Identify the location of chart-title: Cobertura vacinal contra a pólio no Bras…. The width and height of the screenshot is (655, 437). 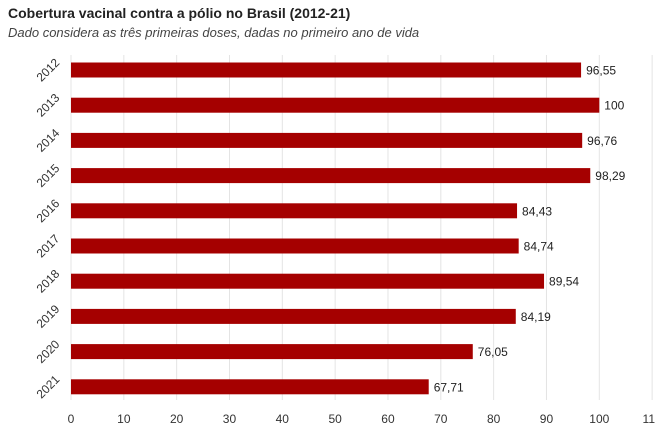
(179, 13).